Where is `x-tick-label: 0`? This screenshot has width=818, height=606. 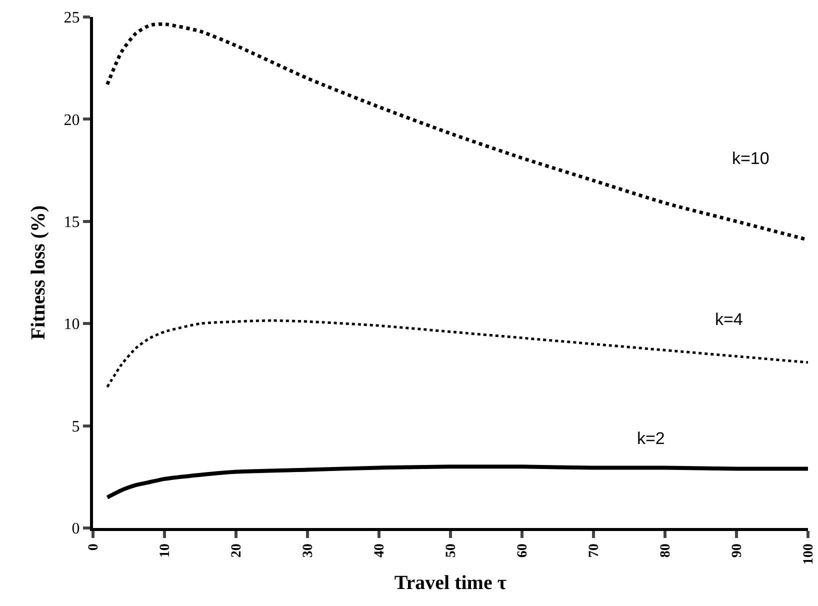
x-tick-label: 0 is located at coordinates (94, 547).